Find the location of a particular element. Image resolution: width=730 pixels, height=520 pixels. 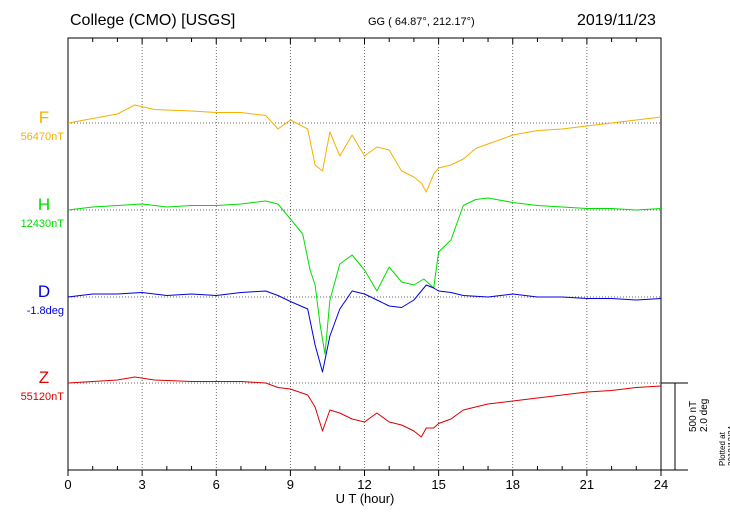

trace-baseline-D: -1.8deg is located at coordinates (45, 311).